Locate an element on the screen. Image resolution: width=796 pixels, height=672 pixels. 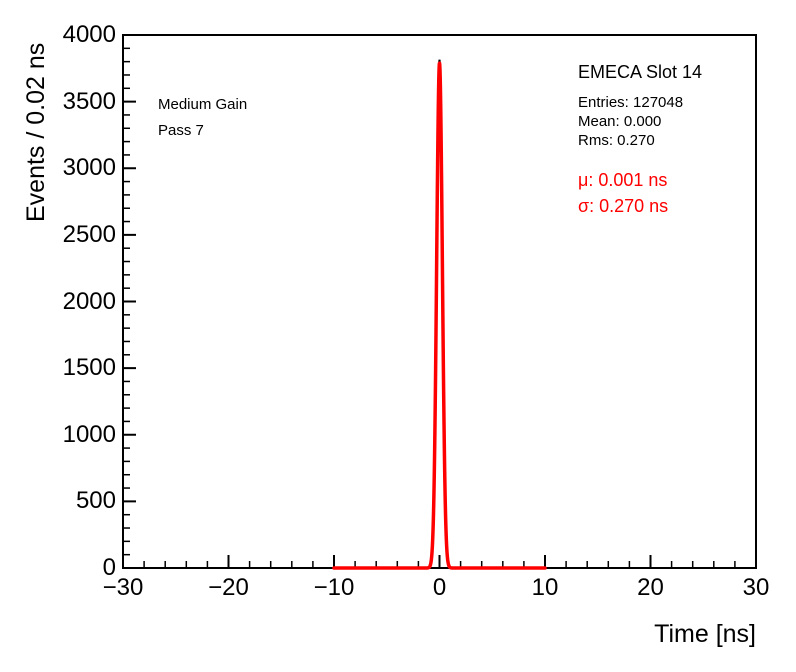
y-tick-label: 500 is located at coordinates (95, 501).